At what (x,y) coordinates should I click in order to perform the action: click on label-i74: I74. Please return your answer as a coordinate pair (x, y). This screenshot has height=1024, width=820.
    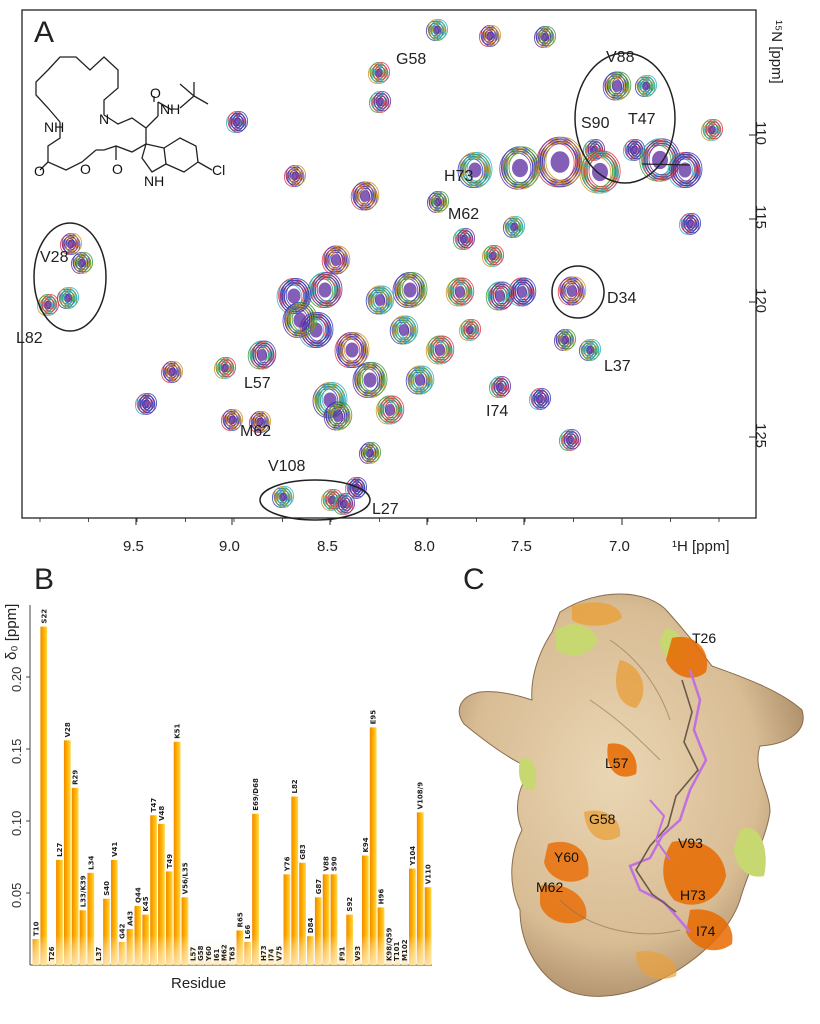
    Looking at the image, I should click on (497, 411).